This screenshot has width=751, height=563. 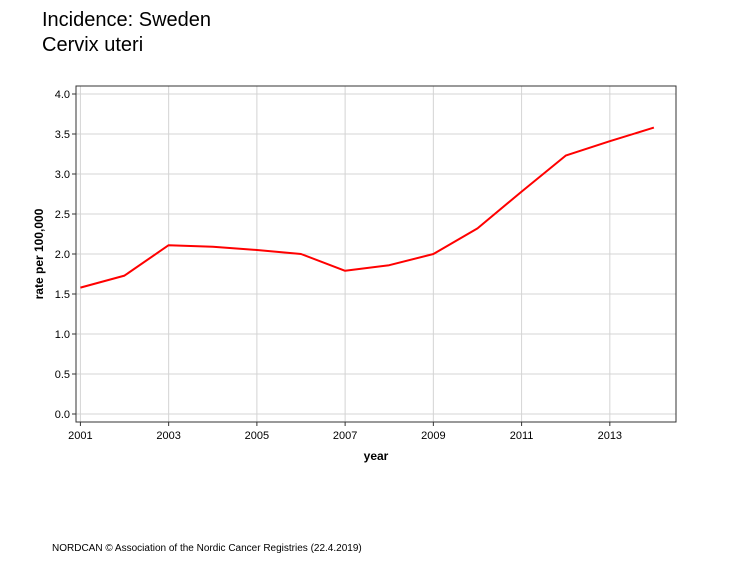 I want to click on y-tick-label: 2.0, so click(x=62, y=255).